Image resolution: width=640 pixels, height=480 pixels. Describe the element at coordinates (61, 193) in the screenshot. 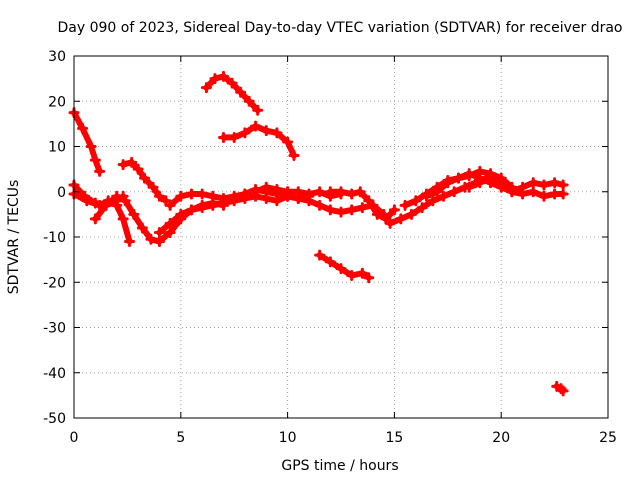

I see `y-tick-label: 0` at that location.